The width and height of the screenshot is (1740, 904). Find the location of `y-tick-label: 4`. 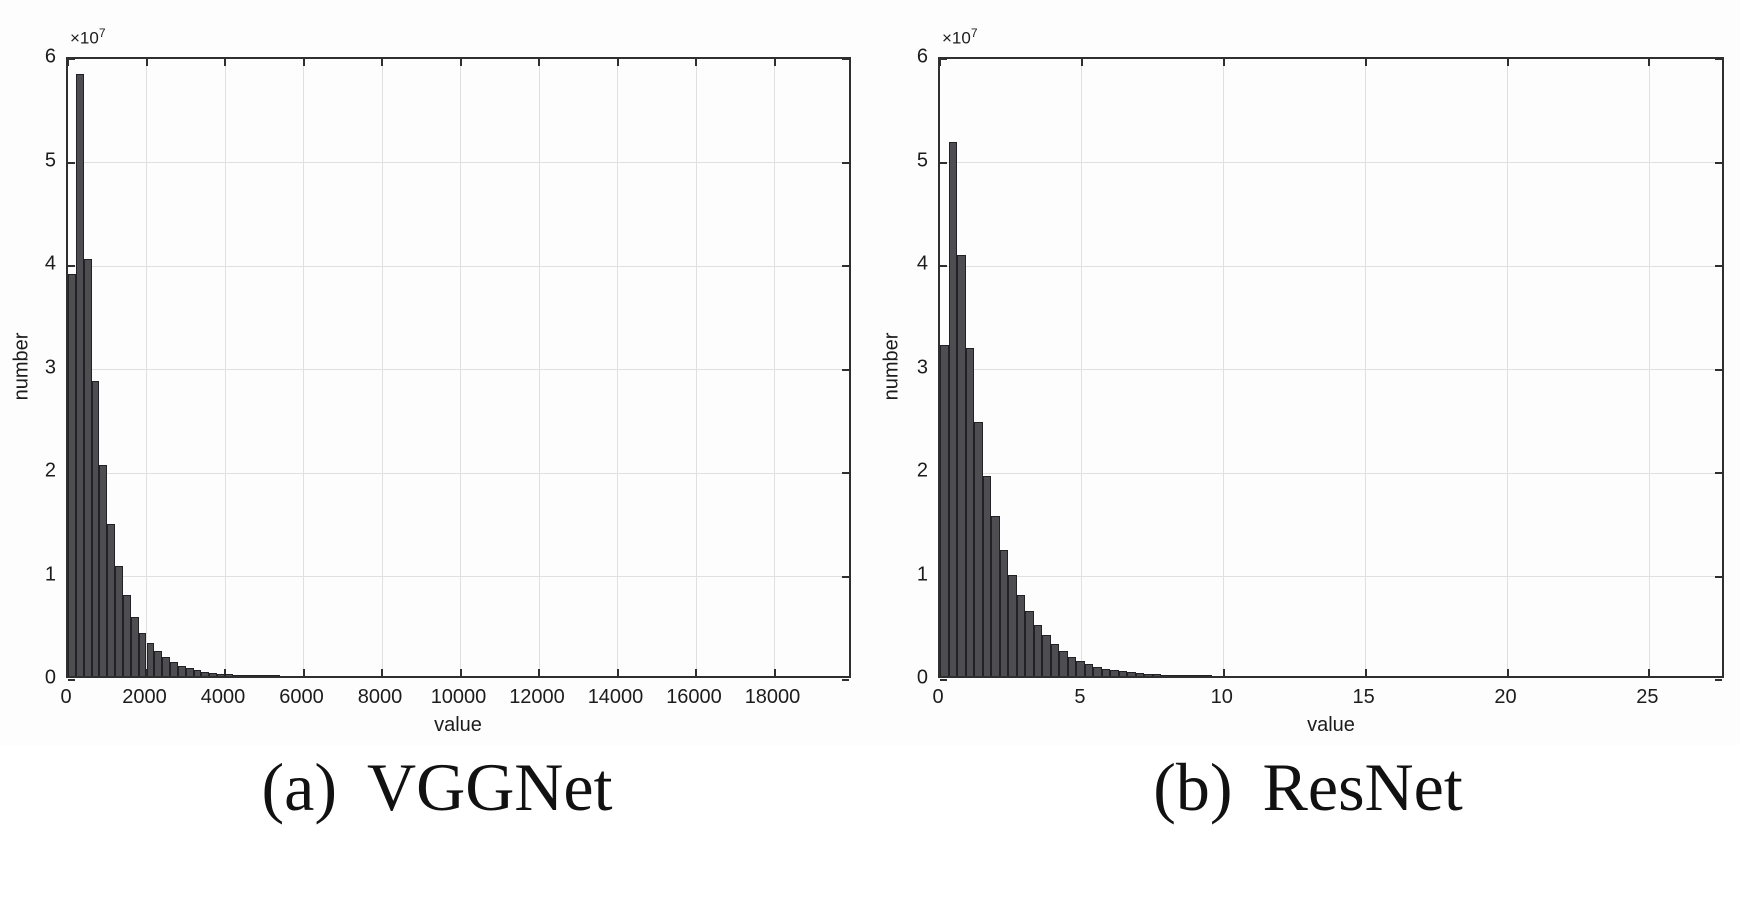

y-tick-label: 4 is located at coordinates (50, 263).